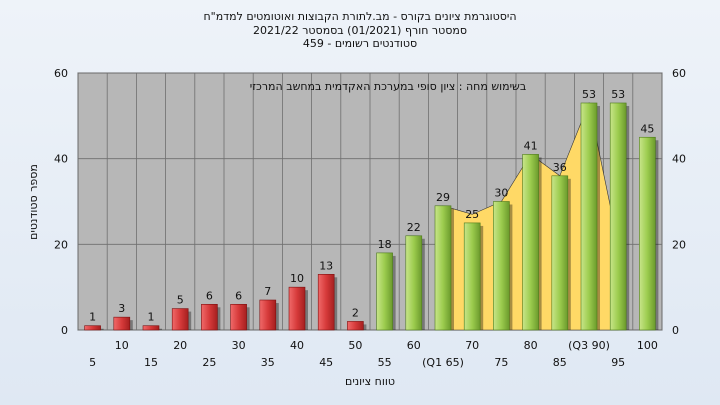  I want to click on x-tick-label: (Q1 65), so click(443, 362).